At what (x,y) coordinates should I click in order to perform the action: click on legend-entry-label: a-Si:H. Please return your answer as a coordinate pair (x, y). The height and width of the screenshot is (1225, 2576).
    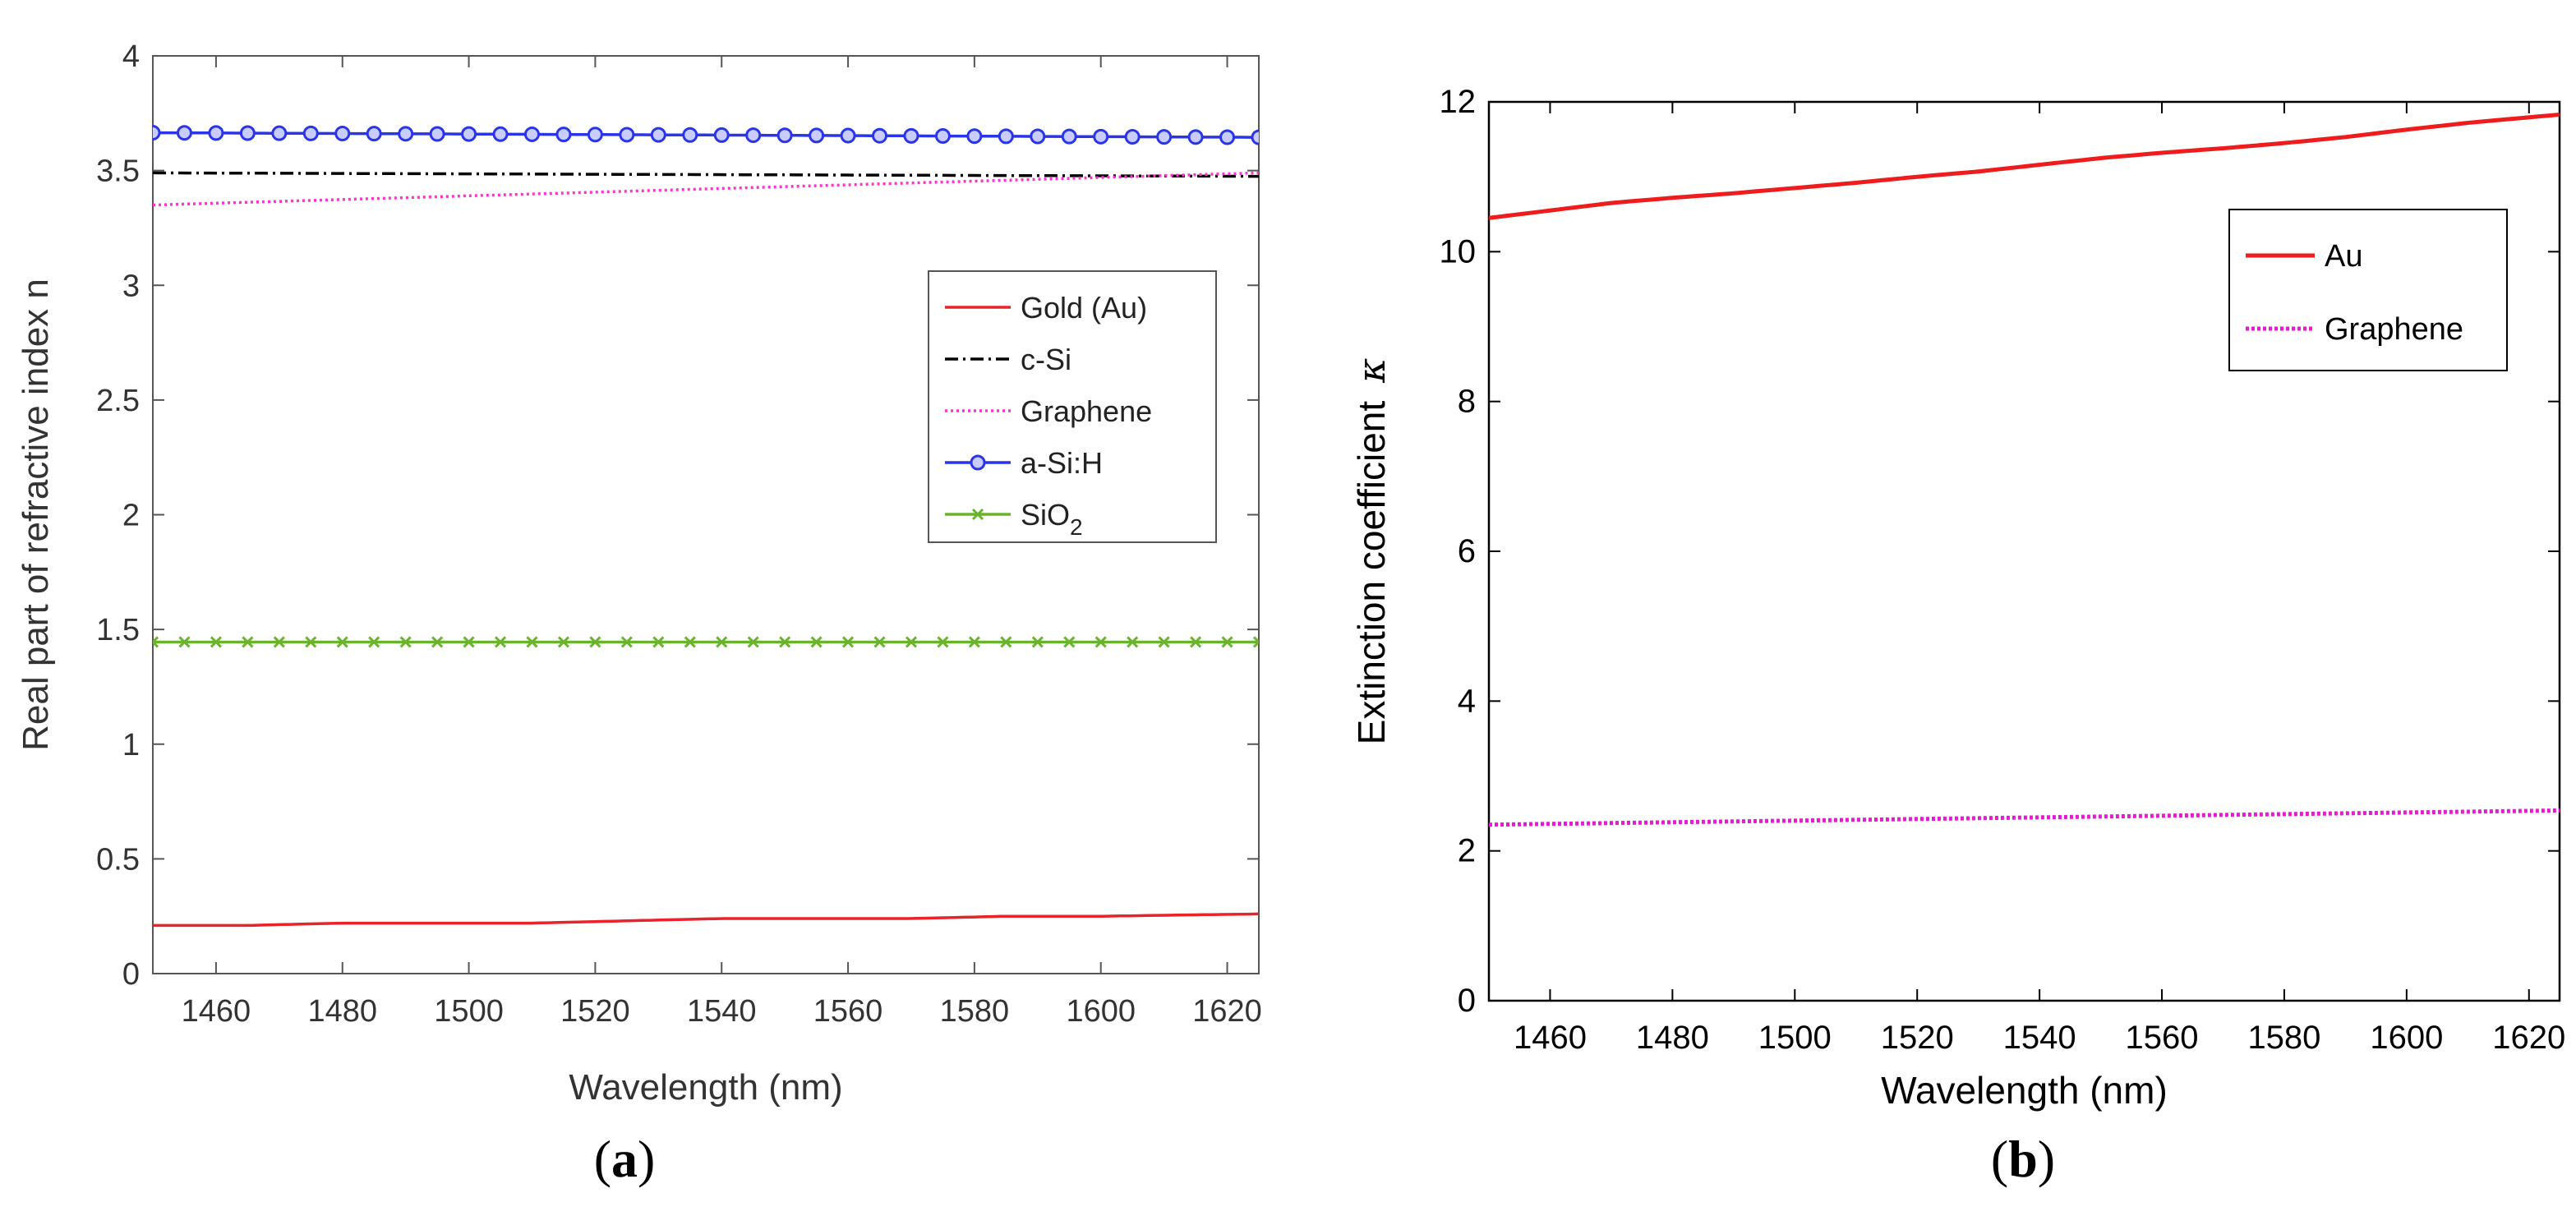
    Looking at the image, I should click on (1062, 463).